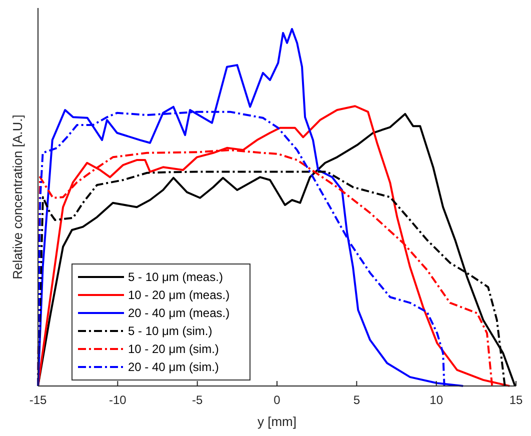  I want to click on legend-label: 10 - 20 μm (sim.), so click(173, 349).